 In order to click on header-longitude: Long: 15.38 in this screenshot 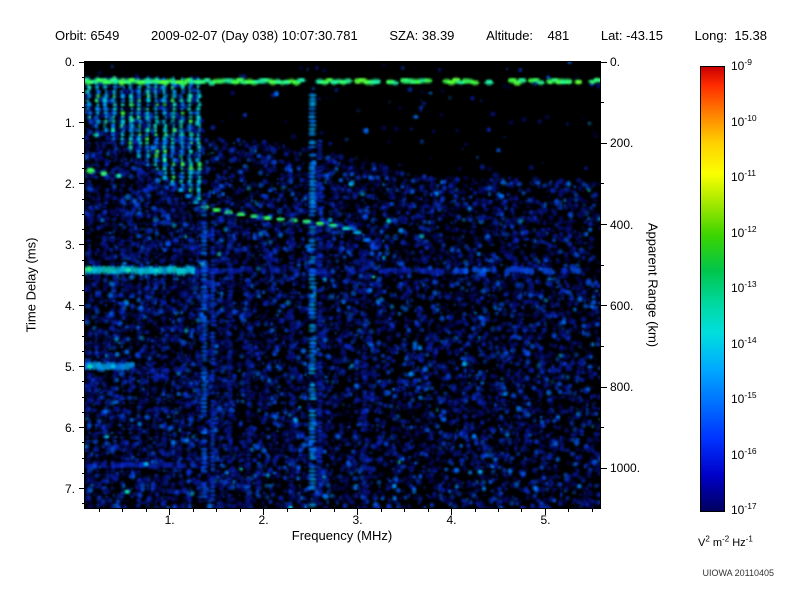, I will do `click(730, 35)`.